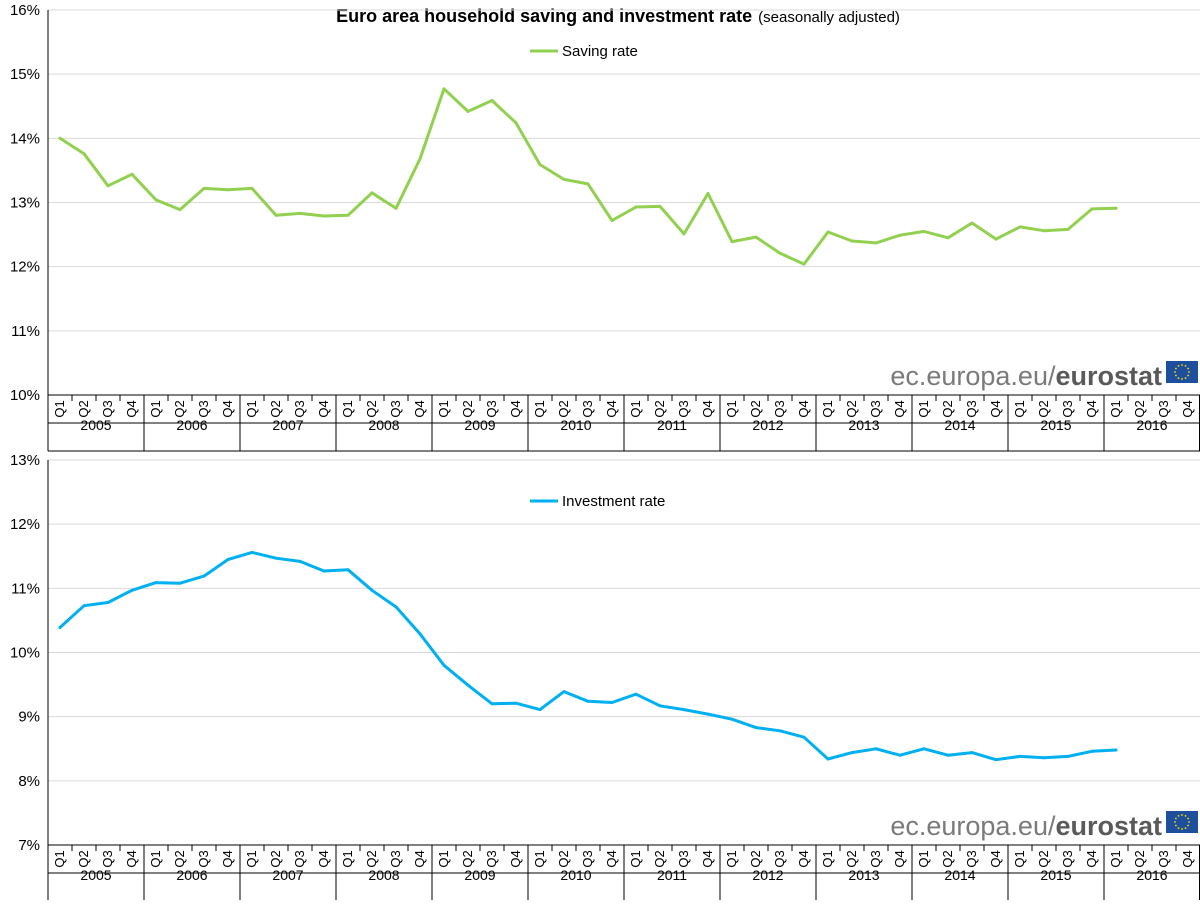  I want to click on y-tick-label: 16%, so click(25, 10).